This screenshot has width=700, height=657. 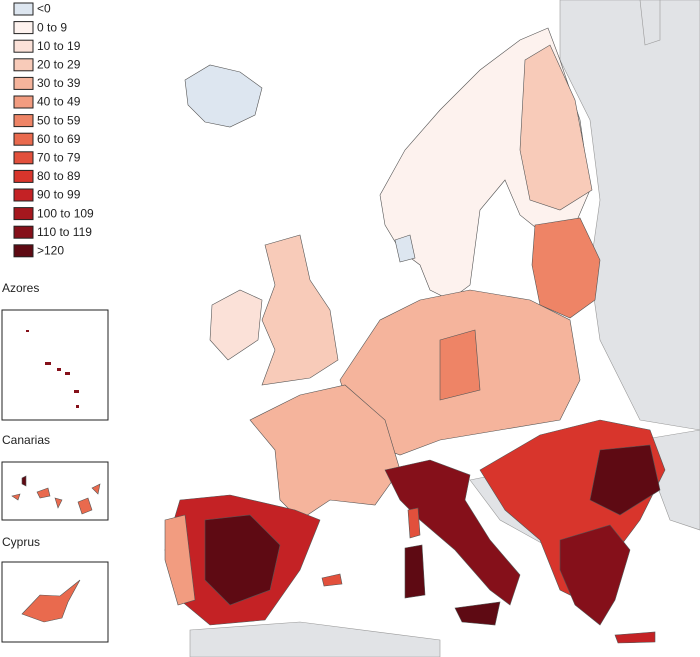 I want to click on legend-label: <0, so click(x=44, y=9).